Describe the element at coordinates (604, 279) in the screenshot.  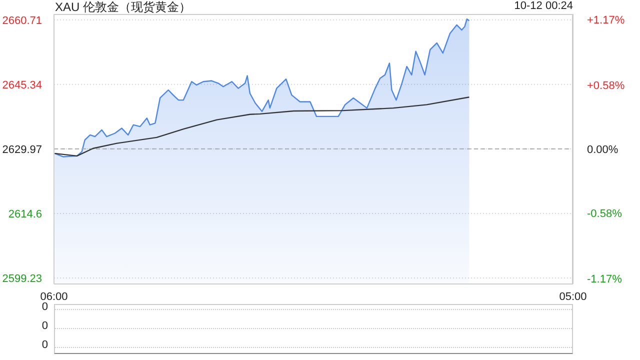
I see `y2-tick-label: -1.17%` at that location.